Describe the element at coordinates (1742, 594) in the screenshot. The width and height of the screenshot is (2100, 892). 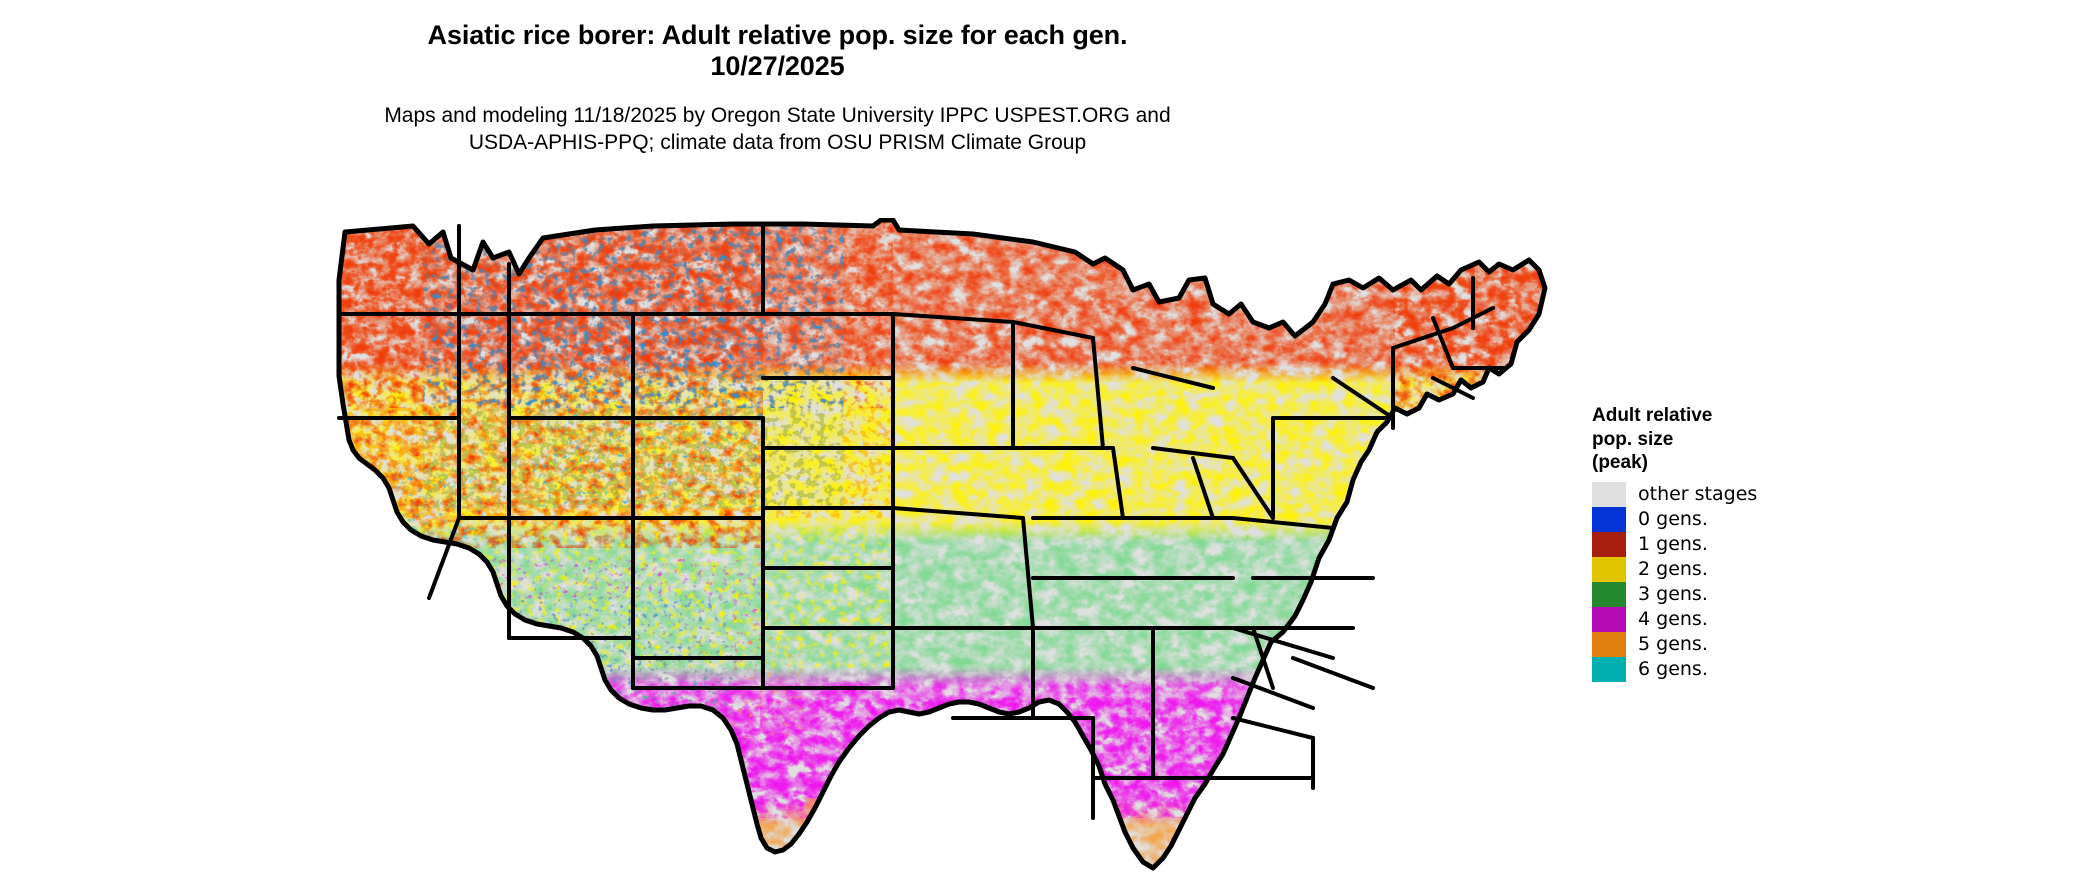
I see `legend-item: 3 gens.` at that location.